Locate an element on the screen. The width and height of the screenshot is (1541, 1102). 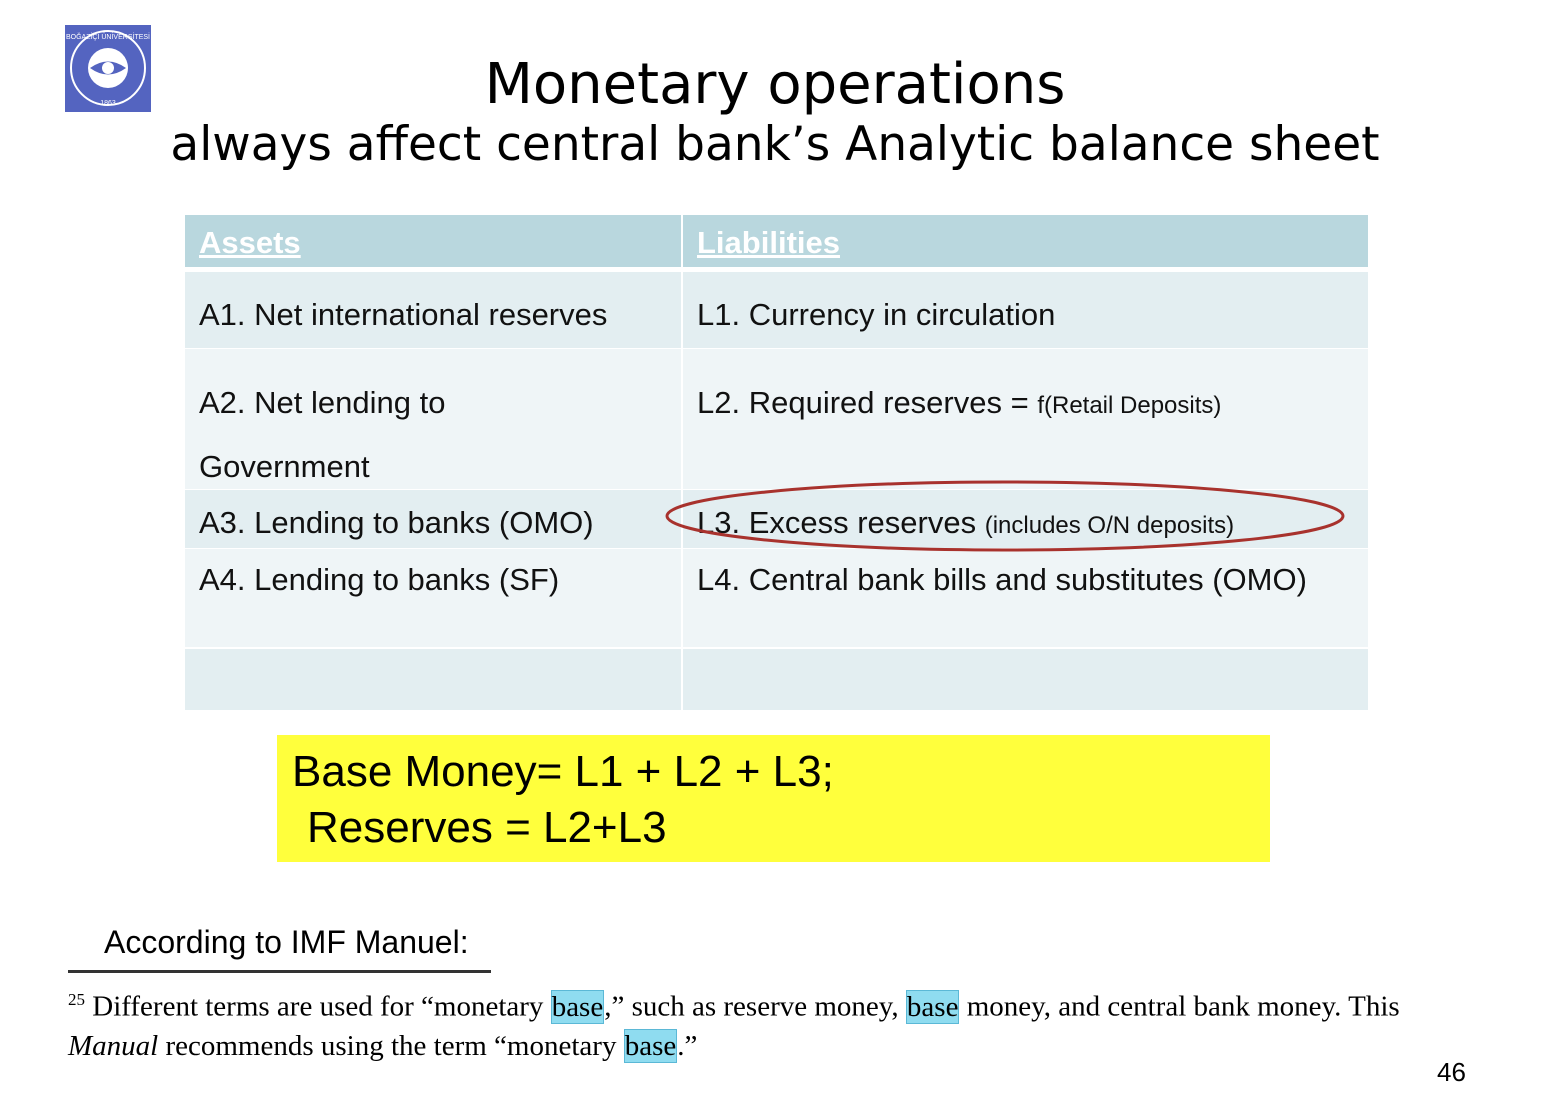
column-header: Liabilities is located at coordinates (1025, 241).